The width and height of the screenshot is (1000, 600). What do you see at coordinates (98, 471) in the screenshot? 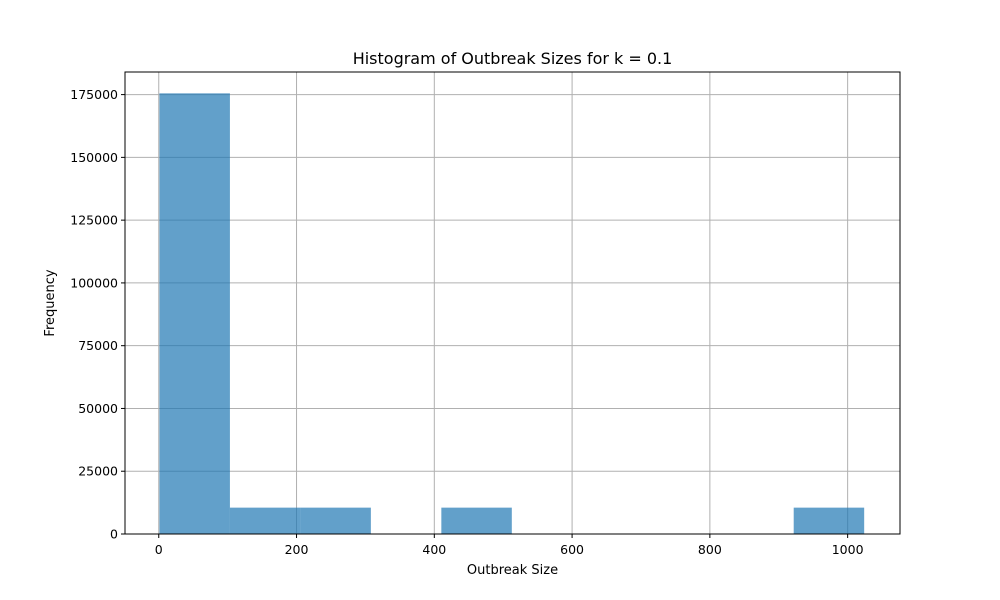
I see `y-tick-label: 25000` at bounding box center [98, 471].